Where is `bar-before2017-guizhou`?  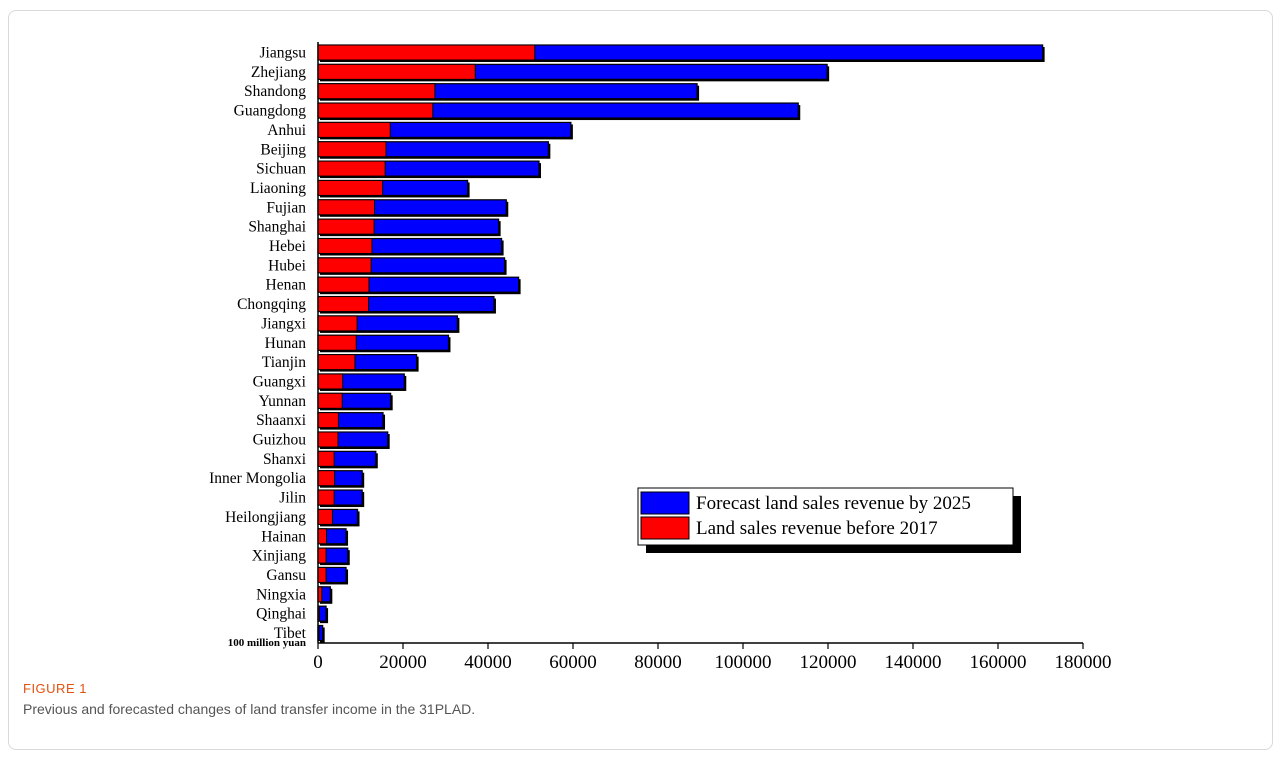
bar-before2017-guizhou is located at coordinates (328, 439).